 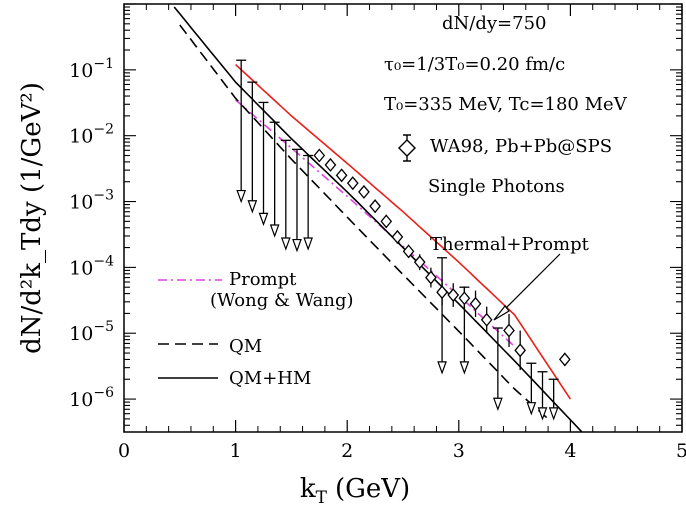 What do you see at coordinates (91, 135) in the screenshot?
I see `y-tick-label: 10⁻²` at bounding box center [91, 135].